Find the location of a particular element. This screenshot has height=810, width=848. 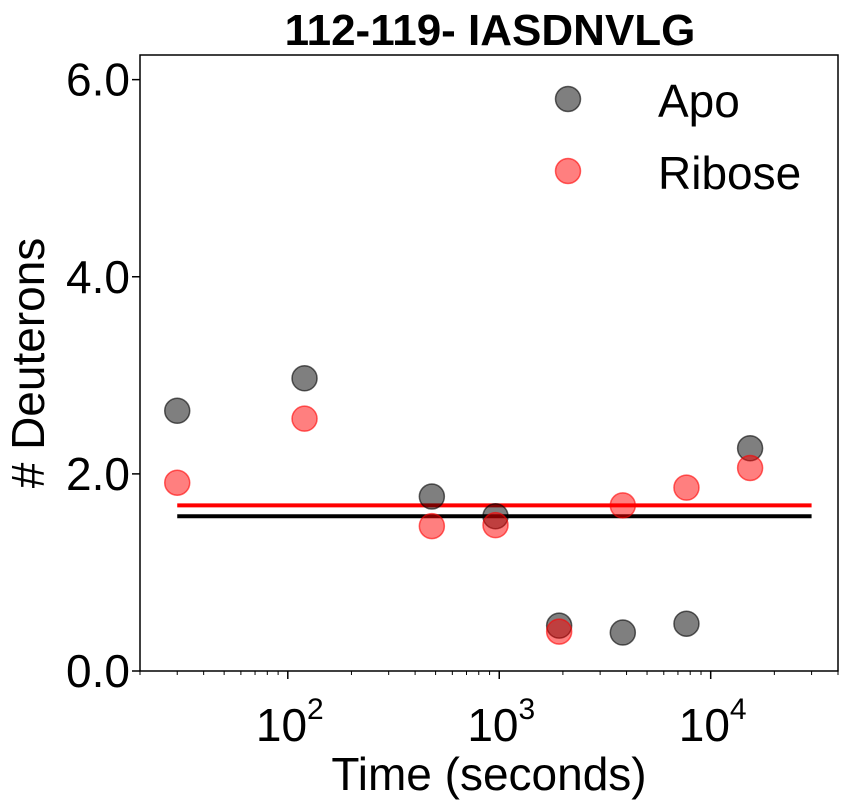

y-axis-ticks: 0.0 2.0 4.0 6.0 is located at coordinates (103, 375).